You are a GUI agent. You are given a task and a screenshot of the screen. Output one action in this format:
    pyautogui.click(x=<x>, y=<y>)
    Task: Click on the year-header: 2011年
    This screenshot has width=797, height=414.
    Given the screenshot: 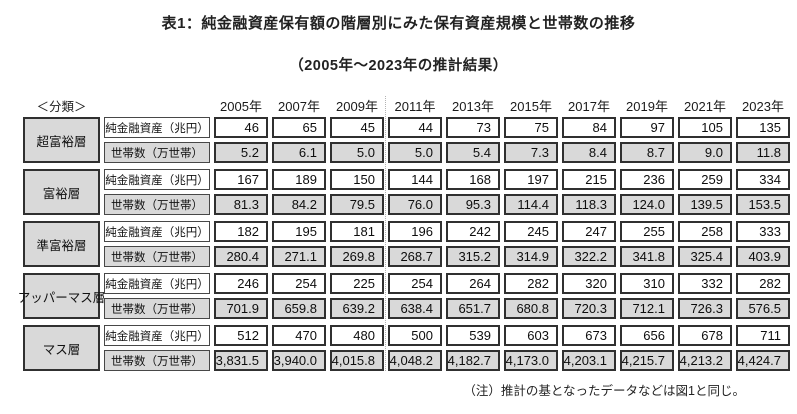 What is the action you would take?
    pyautogui.click(x=415, y=106)
    